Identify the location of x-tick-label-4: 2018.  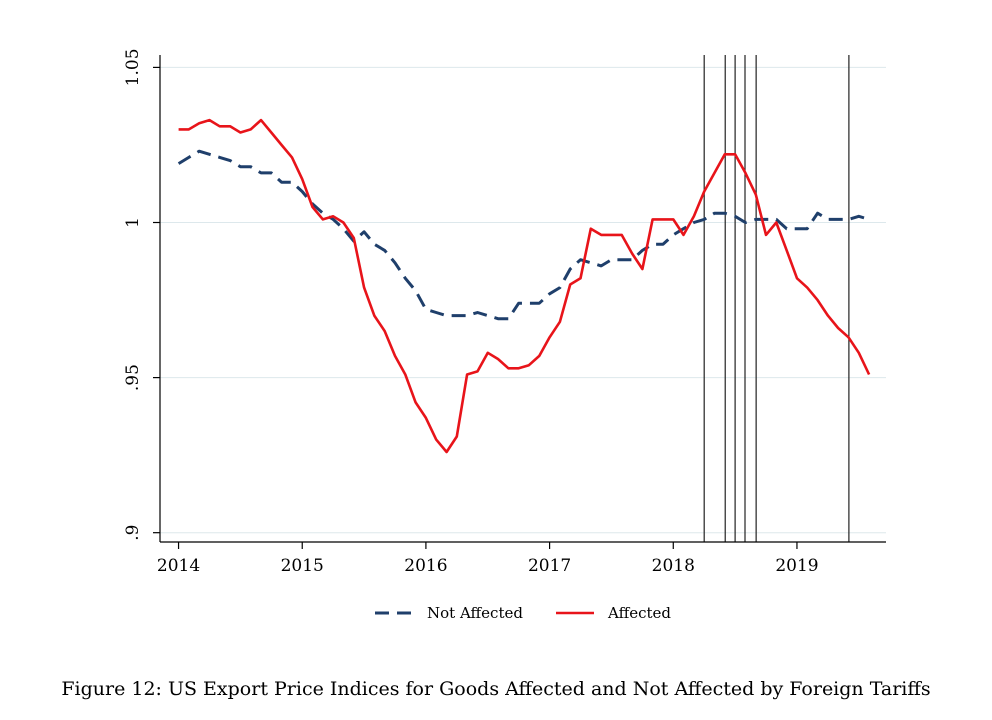
(673, 566).